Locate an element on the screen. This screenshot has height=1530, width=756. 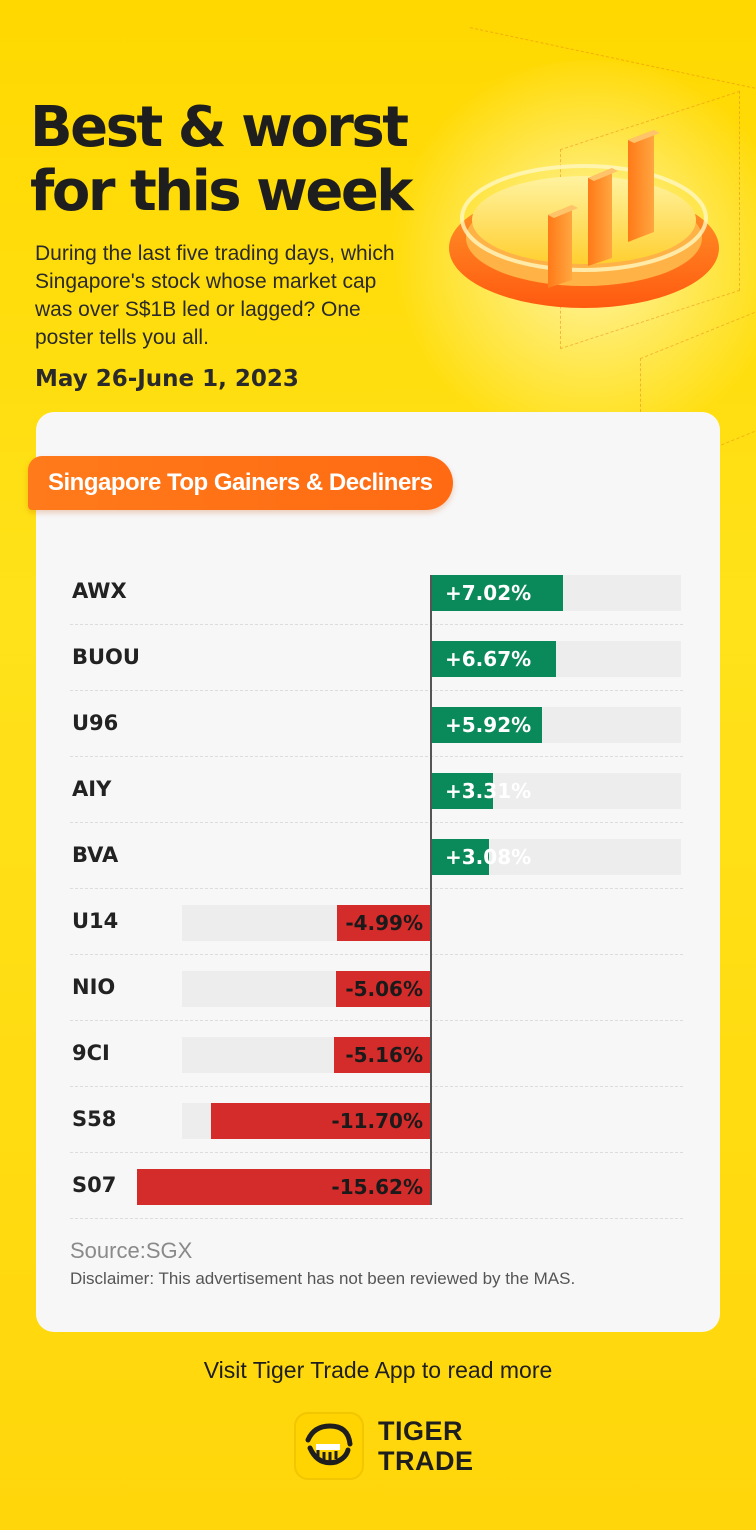
chart-tag: Singapore Top Gainers & Decliners is located at coordinates (240, 483).